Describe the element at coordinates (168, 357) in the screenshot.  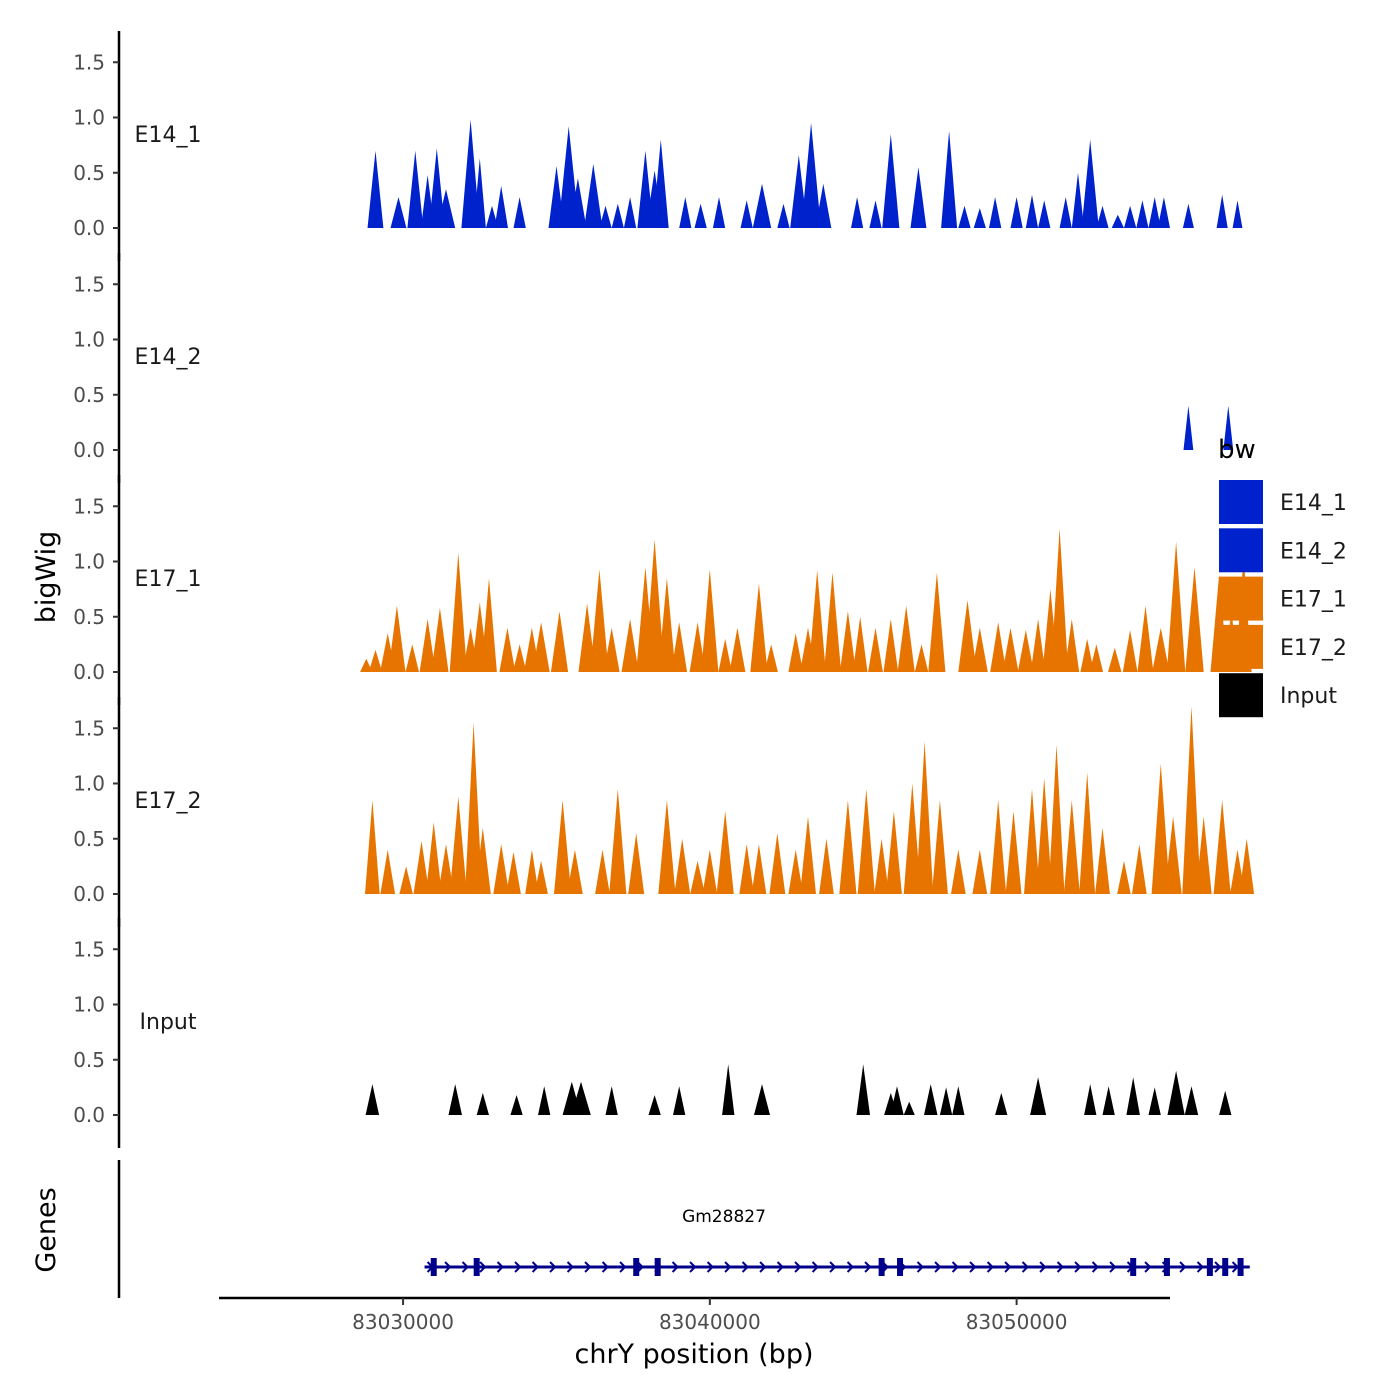
I see `track-label: E14_2` at that location.